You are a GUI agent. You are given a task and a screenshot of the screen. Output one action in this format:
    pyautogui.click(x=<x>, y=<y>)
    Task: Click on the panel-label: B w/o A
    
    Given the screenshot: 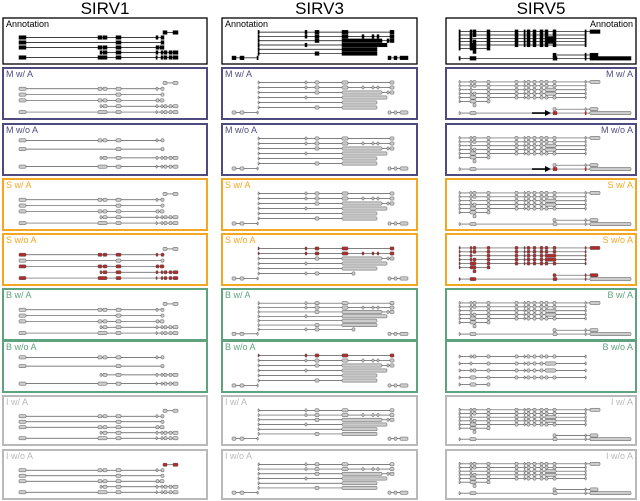 What is the action you would take?
    pyautogui.click(x=617, y=347)
    